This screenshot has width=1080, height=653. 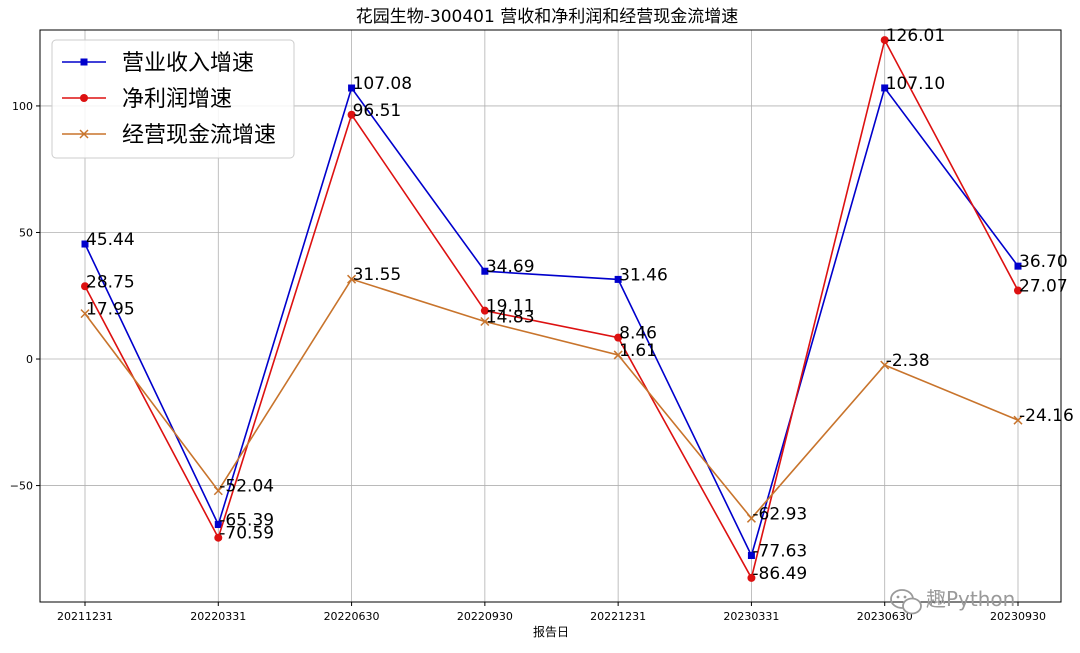 I want to click on legend-entry: 经营现金流增速, so click(x=169, y=135).